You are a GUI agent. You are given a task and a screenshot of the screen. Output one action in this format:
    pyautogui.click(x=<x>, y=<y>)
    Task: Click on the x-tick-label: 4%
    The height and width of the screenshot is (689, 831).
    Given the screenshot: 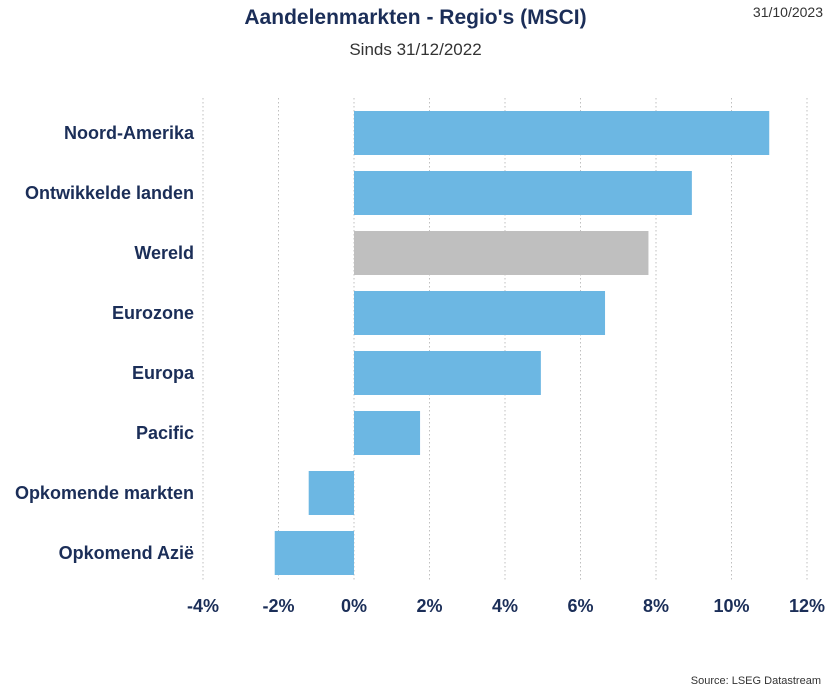 What is the action you would take?
    pyautogui.click(x=505, y=606)
    